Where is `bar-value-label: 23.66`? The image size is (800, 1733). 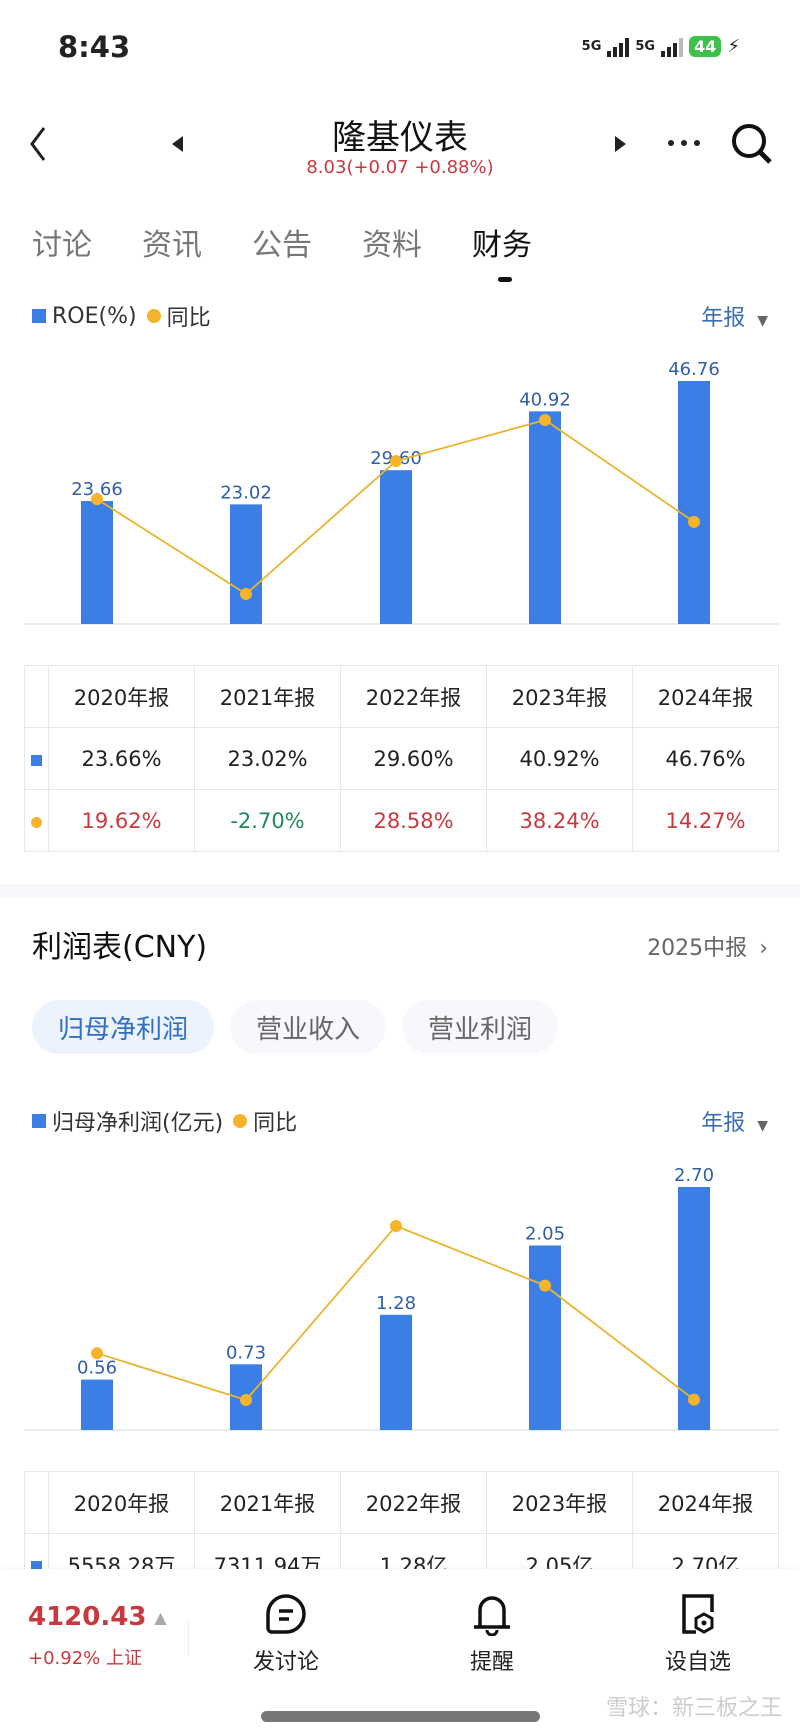 bar-value-label: 23.66 is located at coordinates (97, 489).